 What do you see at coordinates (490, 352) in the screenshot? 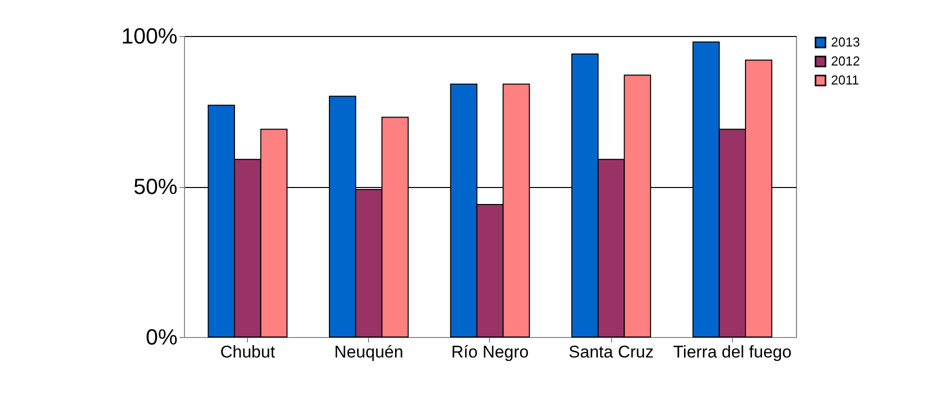
I see `x-tick-label: Río Negro` at bounding box center [490, 352].